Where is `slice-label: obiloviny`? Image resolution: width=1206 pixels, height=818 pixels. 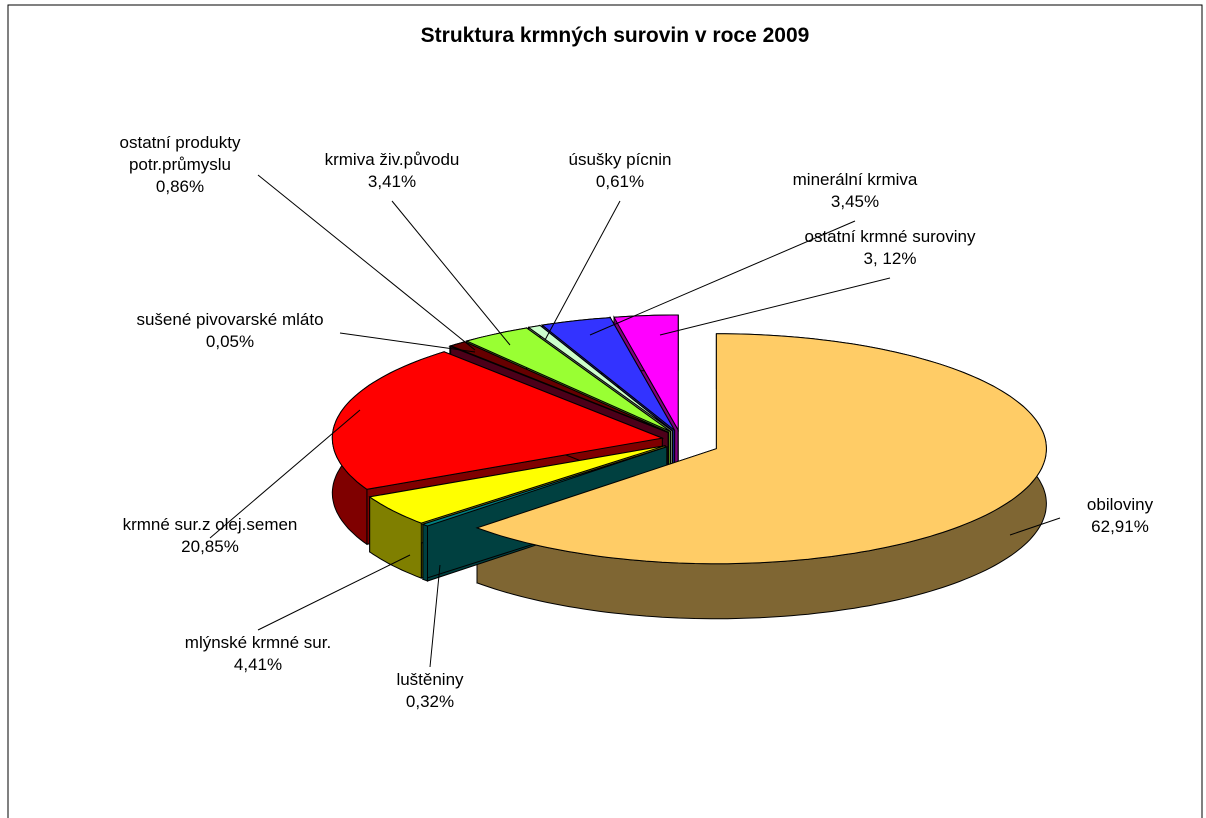 slice-label: obiloviny is located at coordinates (1120, 504).